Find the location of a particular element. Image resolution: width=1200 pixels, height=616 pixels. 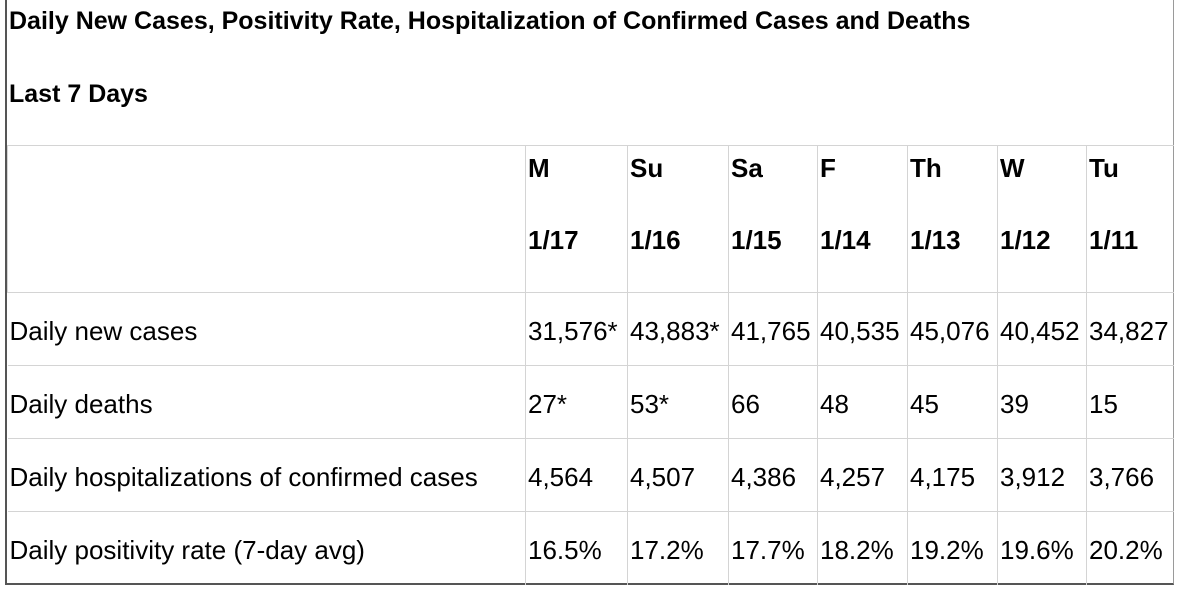

table-cell: 3,912 is located at coordinates (1042, 475).